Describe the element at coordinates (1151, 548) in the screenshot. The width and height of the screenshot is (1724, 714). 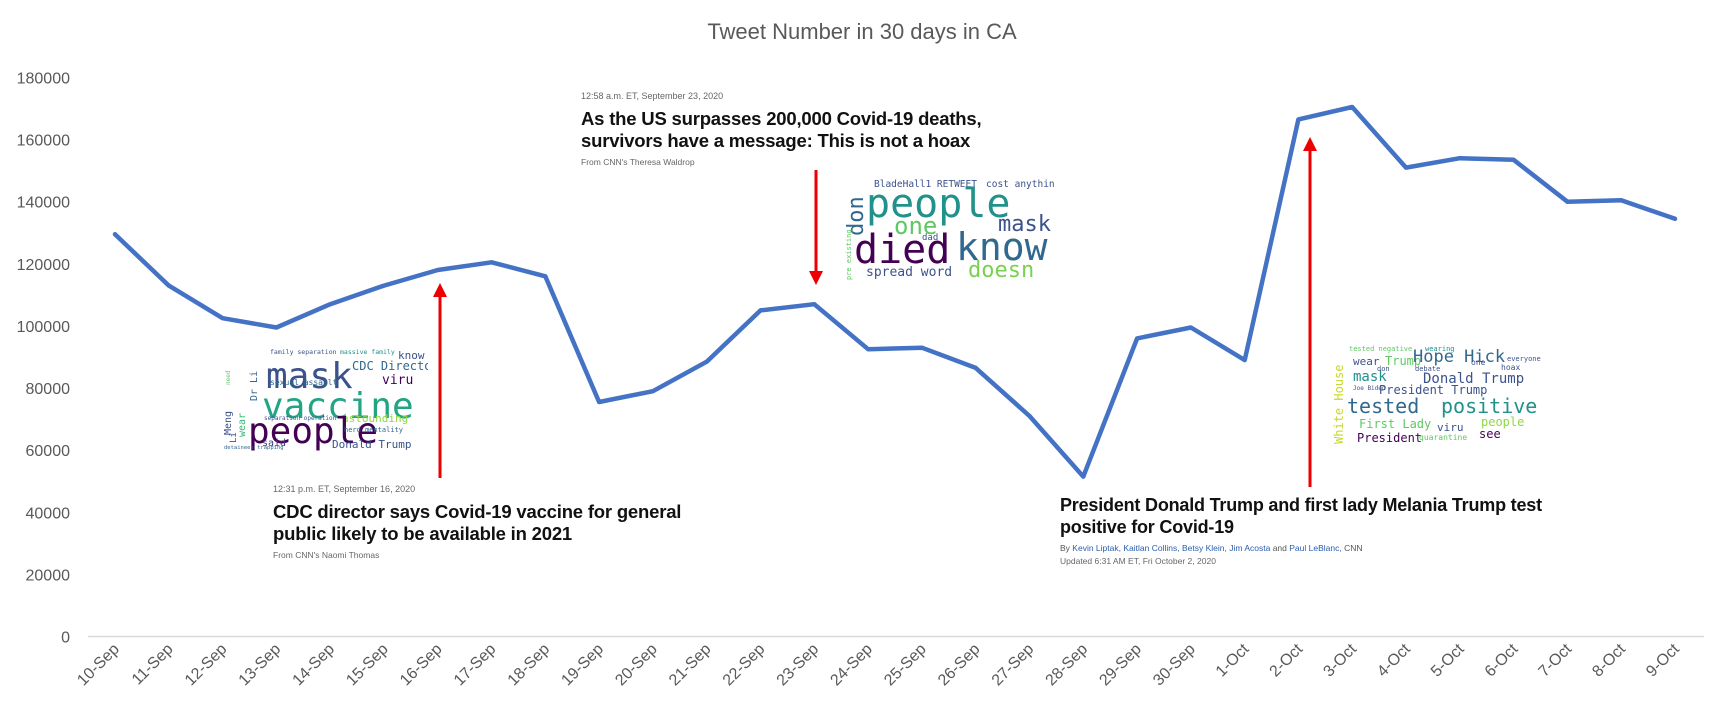
I see `author-link: Kaitlan Collins,` at that location.